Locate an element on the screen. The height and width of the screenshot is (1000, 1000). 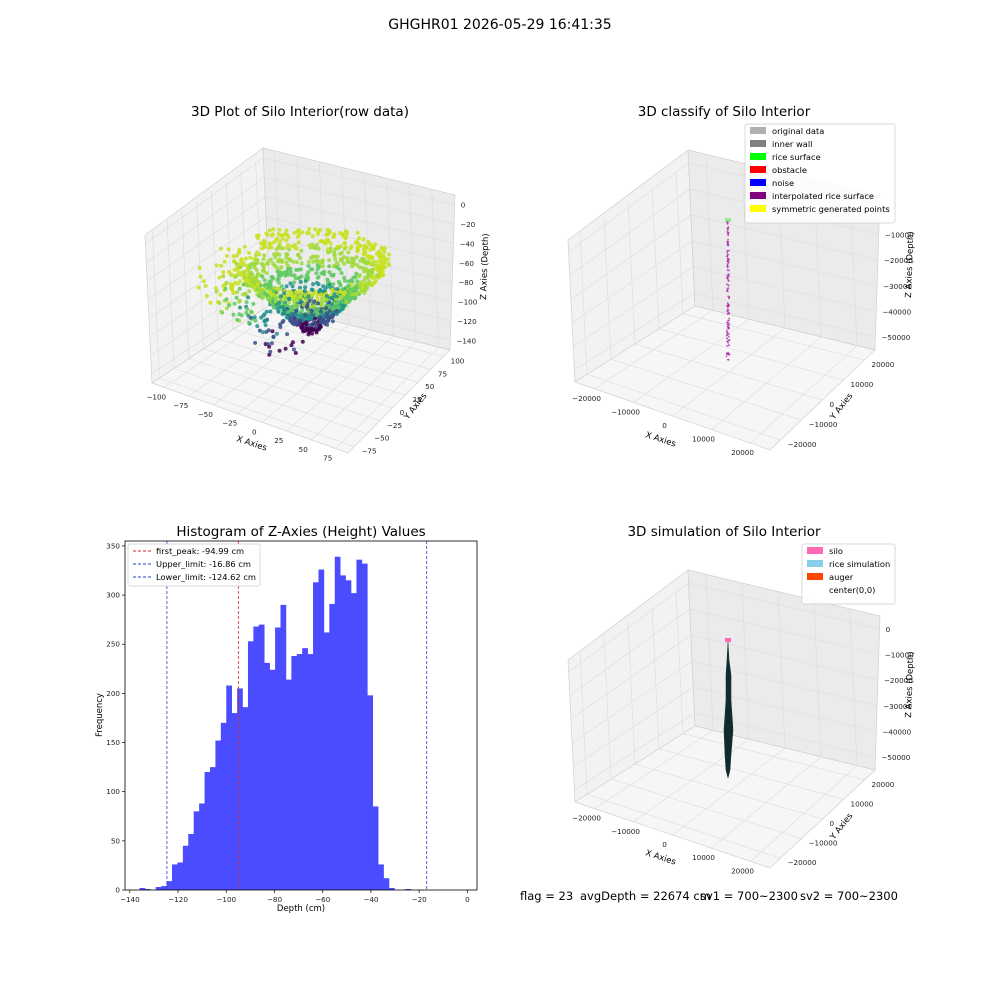
classify-x-gridline is located at coordinates (654, 272).